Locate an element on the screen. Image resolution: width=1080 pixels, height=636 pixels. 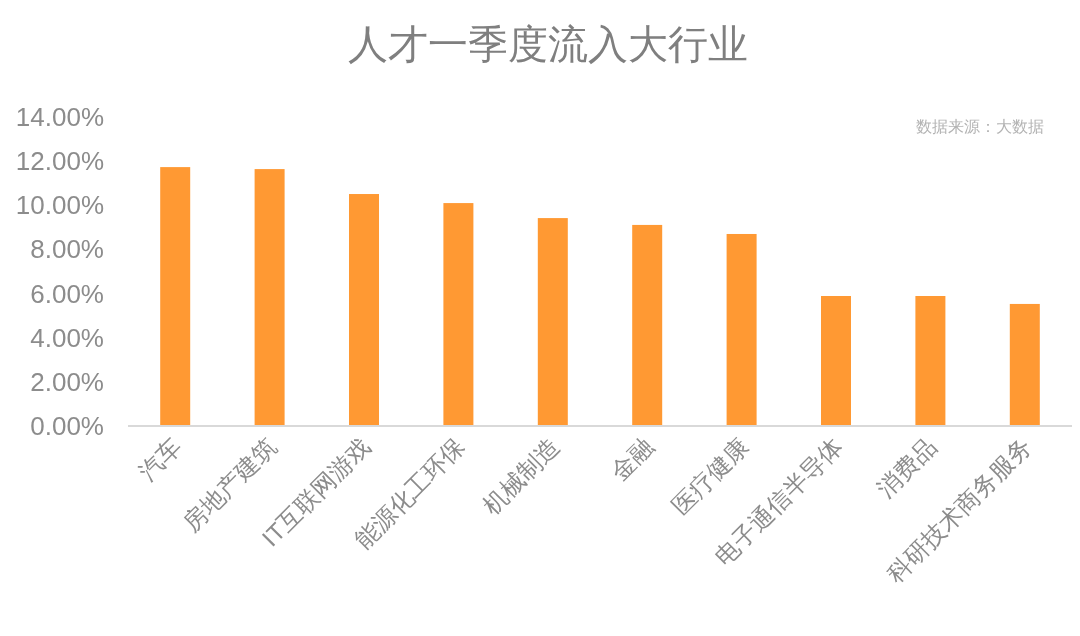
annotation: 数据来源：大数据 is located at coordinates (980, 126).